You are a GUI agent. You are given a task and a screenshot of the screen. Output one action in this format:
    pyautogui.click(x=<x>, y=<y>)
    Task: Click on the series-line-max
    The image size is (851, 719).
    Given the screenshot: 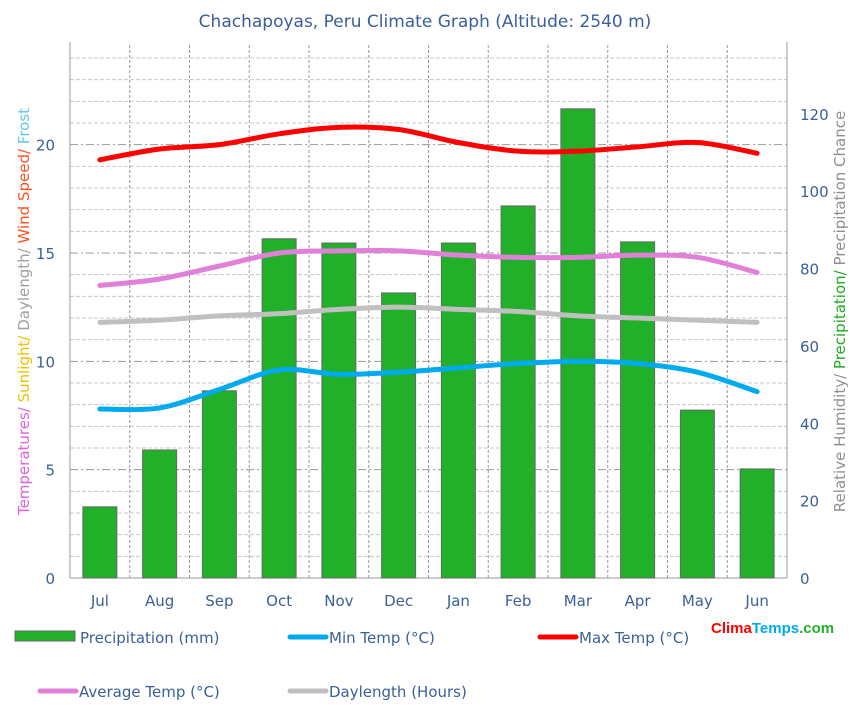 What is the action you would take?
    pyautogui.click(x=428, y=143)
    